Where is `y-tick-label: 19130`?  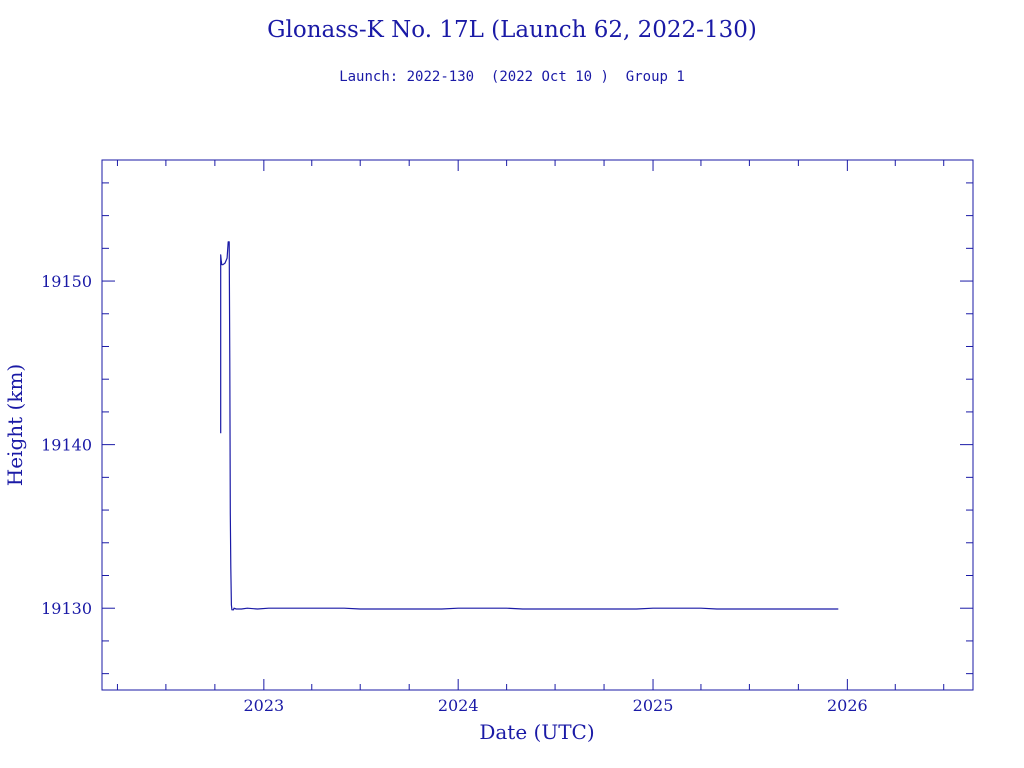
y-tick-label: 19130 is located at coordinates (66, 608).